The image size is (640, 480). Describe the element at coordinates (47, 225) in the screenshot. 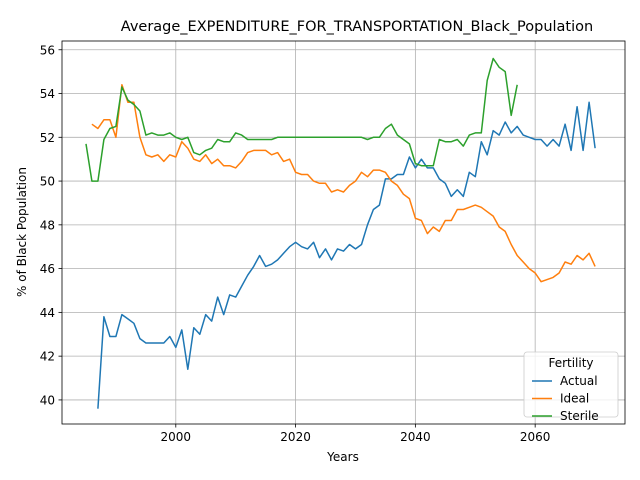

I see `y-tick-label: 48` at that location.